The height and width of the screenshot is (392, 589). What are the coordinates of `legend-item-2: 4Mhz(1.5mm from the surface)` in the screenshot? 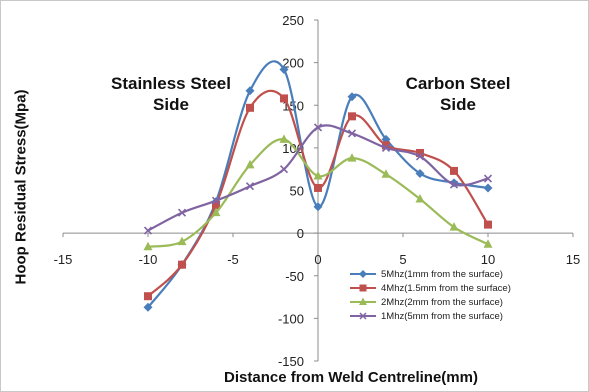 It's located at (451, 288).